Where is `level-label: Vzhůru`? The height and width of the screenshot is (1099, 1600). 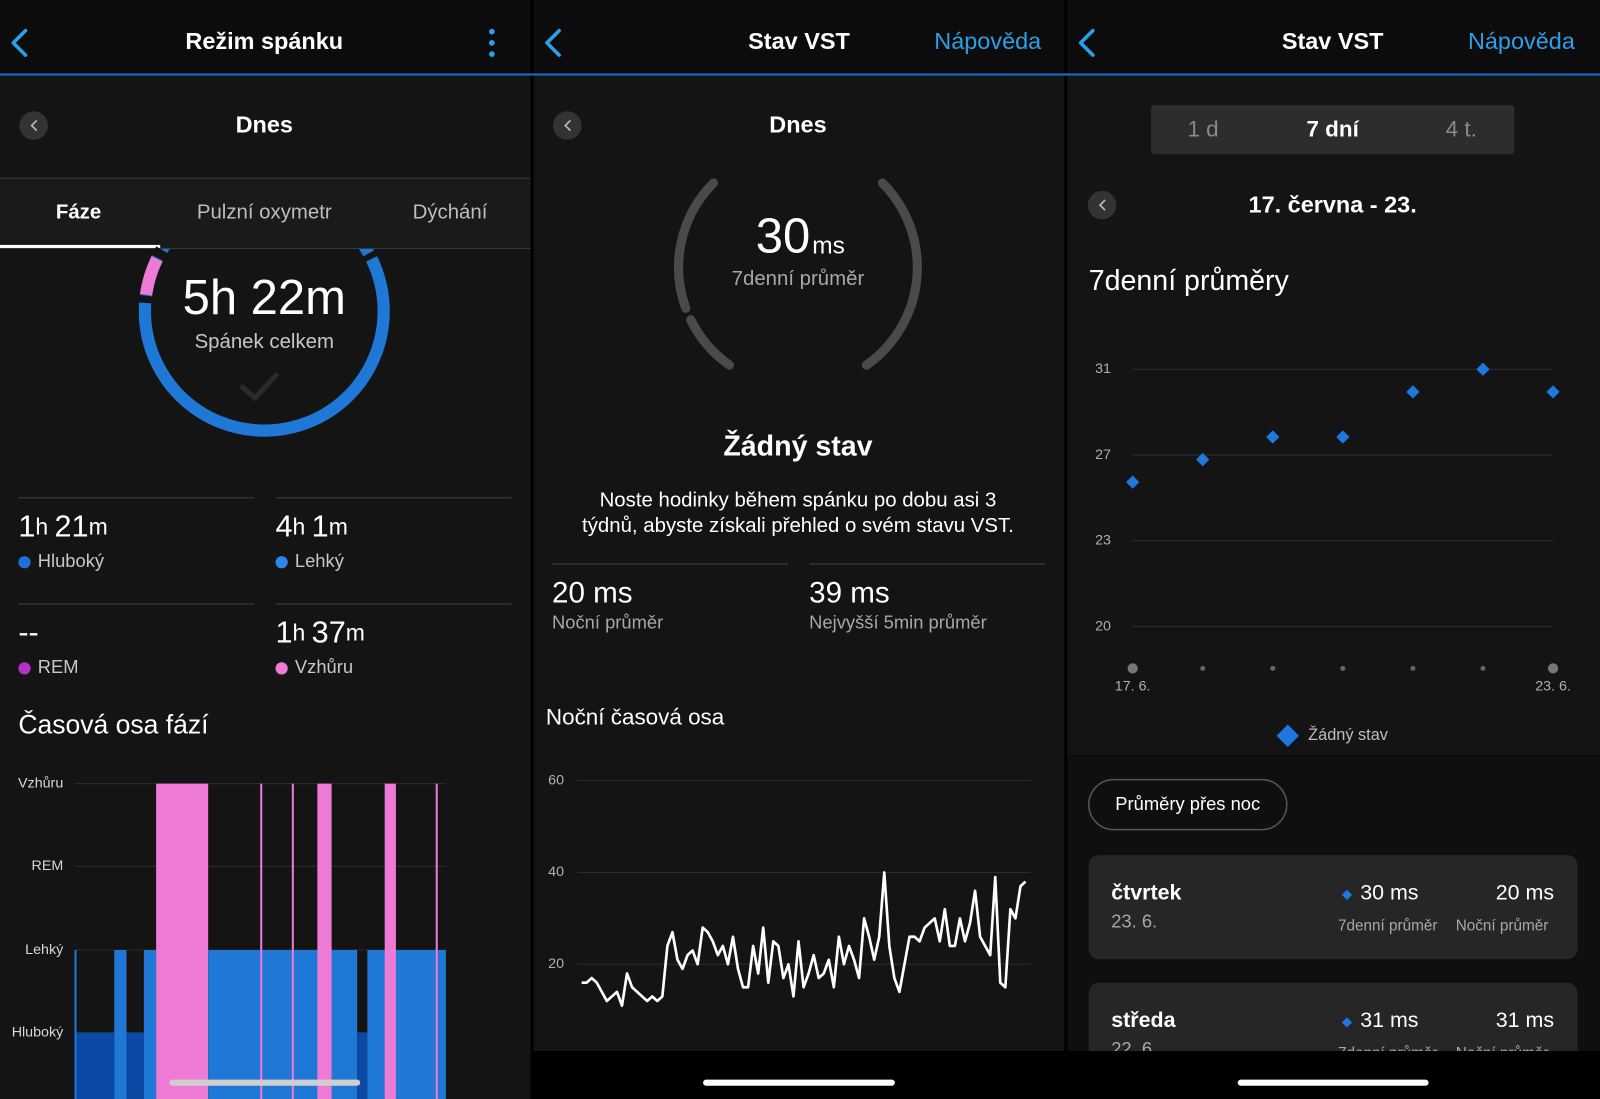
level-label: Vzhůru is located at coordinates (40, 783).